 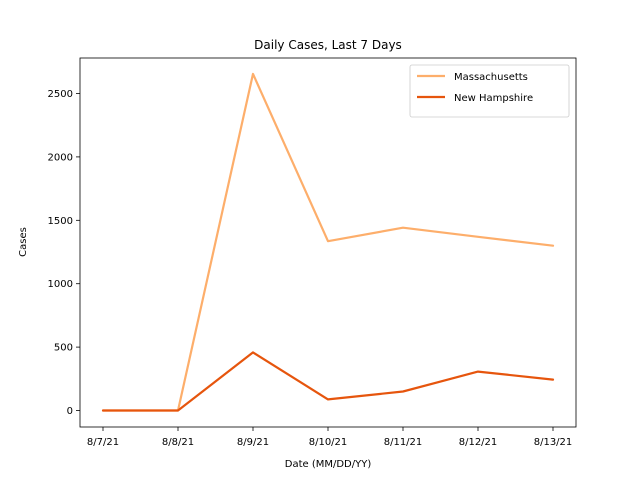 What do you see at coordinates (60, 94) in the screenshot?
I see `y-tick-label: 2500` at bounding box center [60, 94].